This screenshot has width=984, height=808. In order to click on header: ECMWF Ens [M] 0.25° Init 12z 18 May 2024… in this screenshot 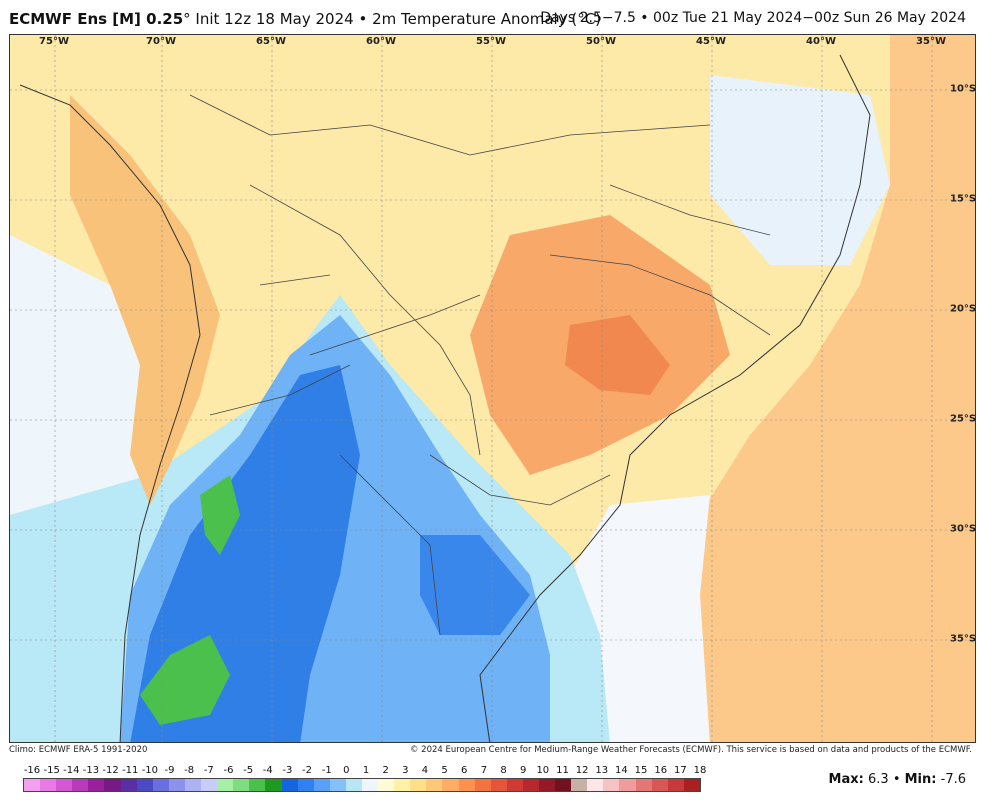, I will do `click(492, 17)`.